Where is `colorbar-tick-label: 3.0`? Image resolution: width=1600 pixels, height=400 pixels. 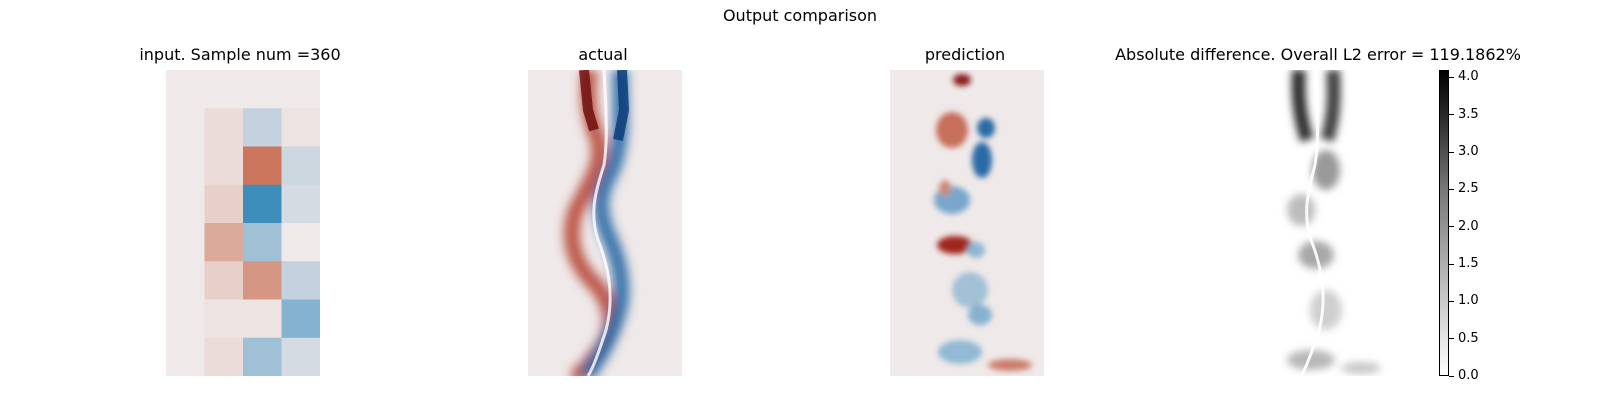 colorbar-tick-label: 3.0 is located at coordinates (1468, 152).